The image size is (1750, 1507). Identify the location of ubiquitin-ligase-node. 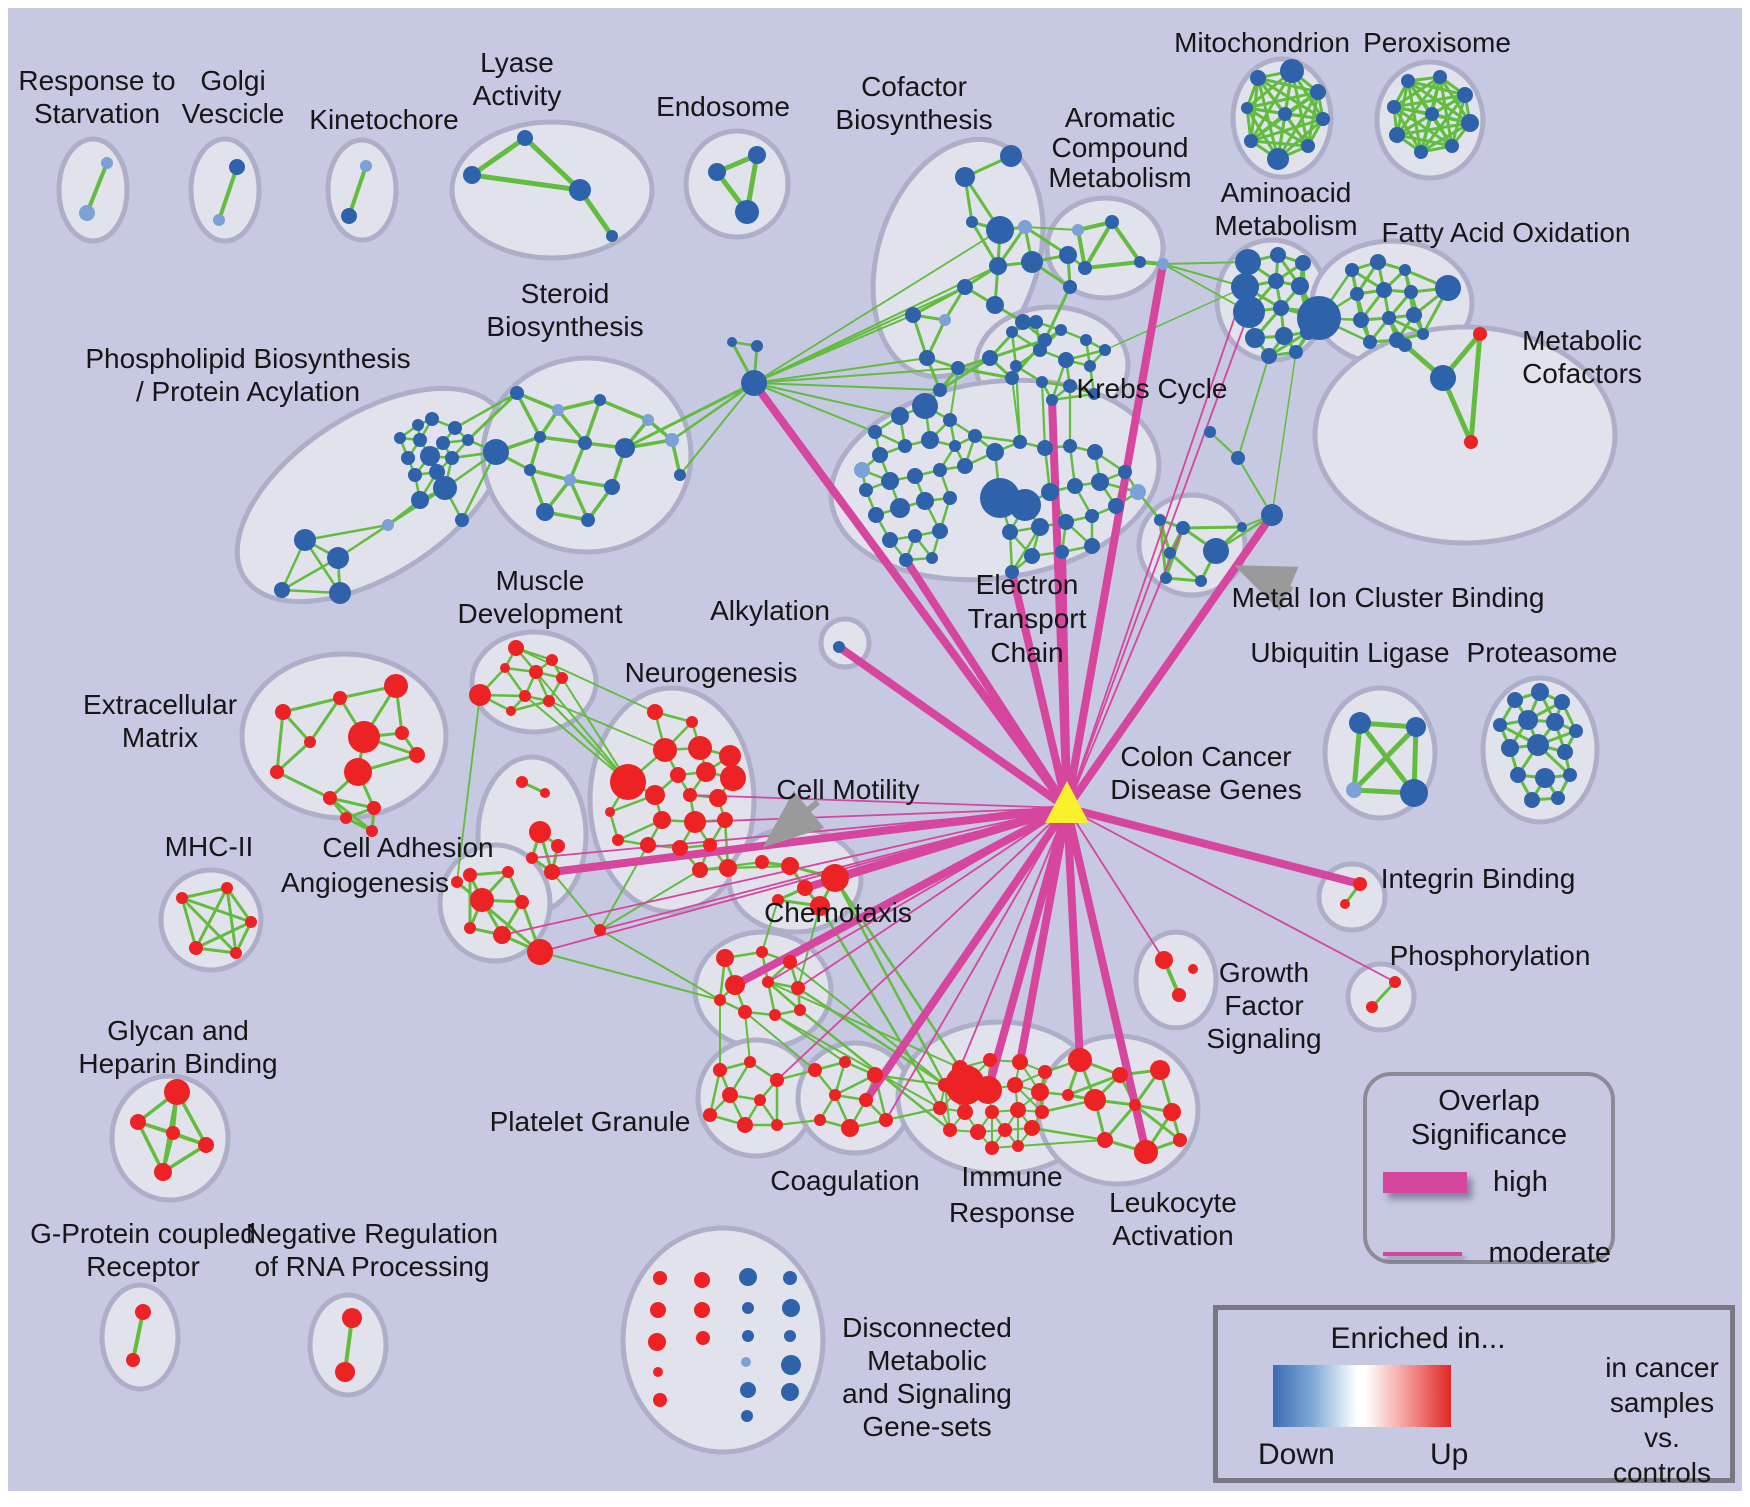
(1354, 790).